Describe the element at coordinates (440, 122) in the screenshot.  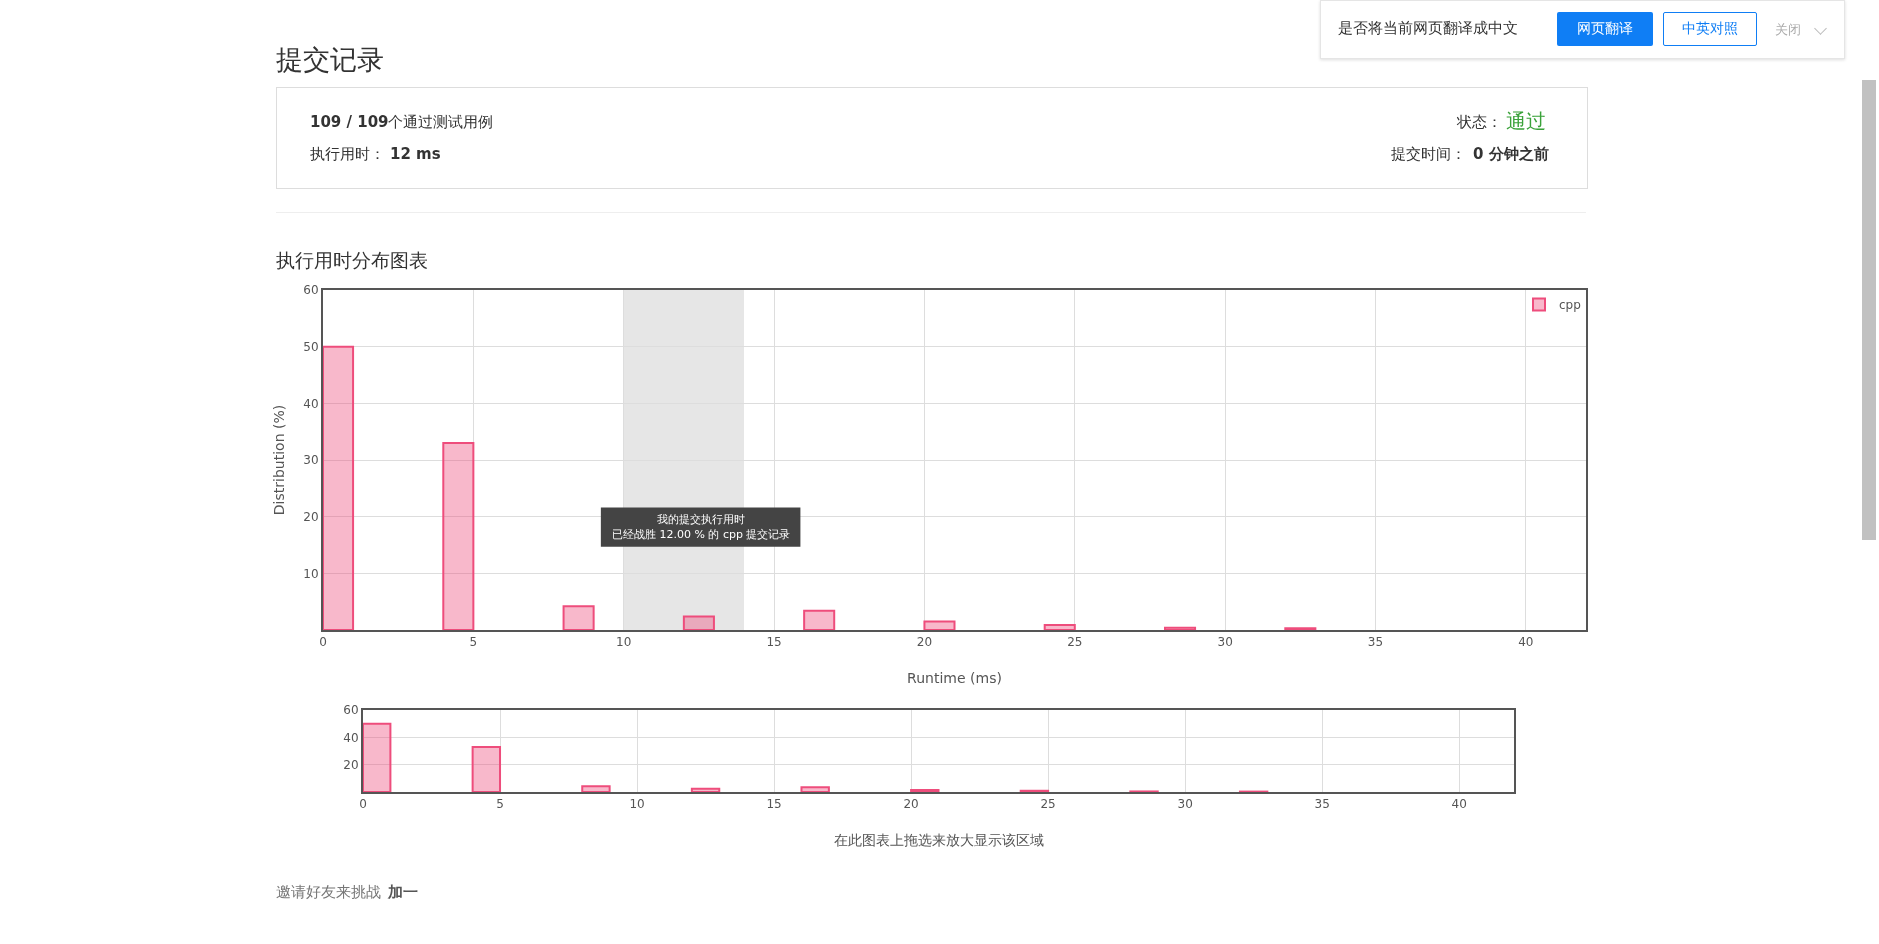
I see `text: 个通过测试用例` at that location.